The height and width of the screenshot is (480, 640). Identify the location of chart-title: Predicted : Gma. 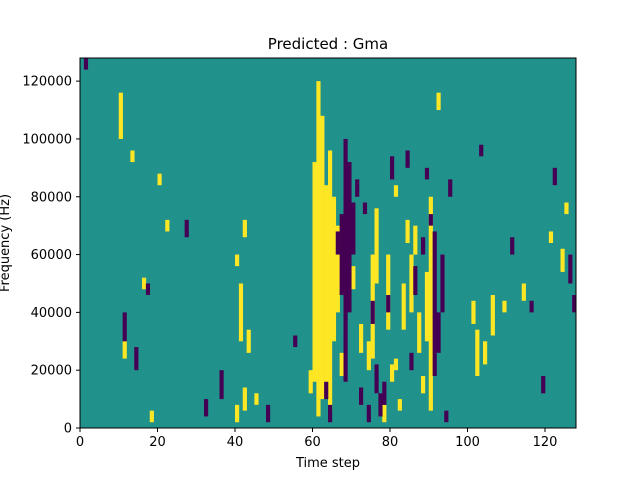
(328, 44).